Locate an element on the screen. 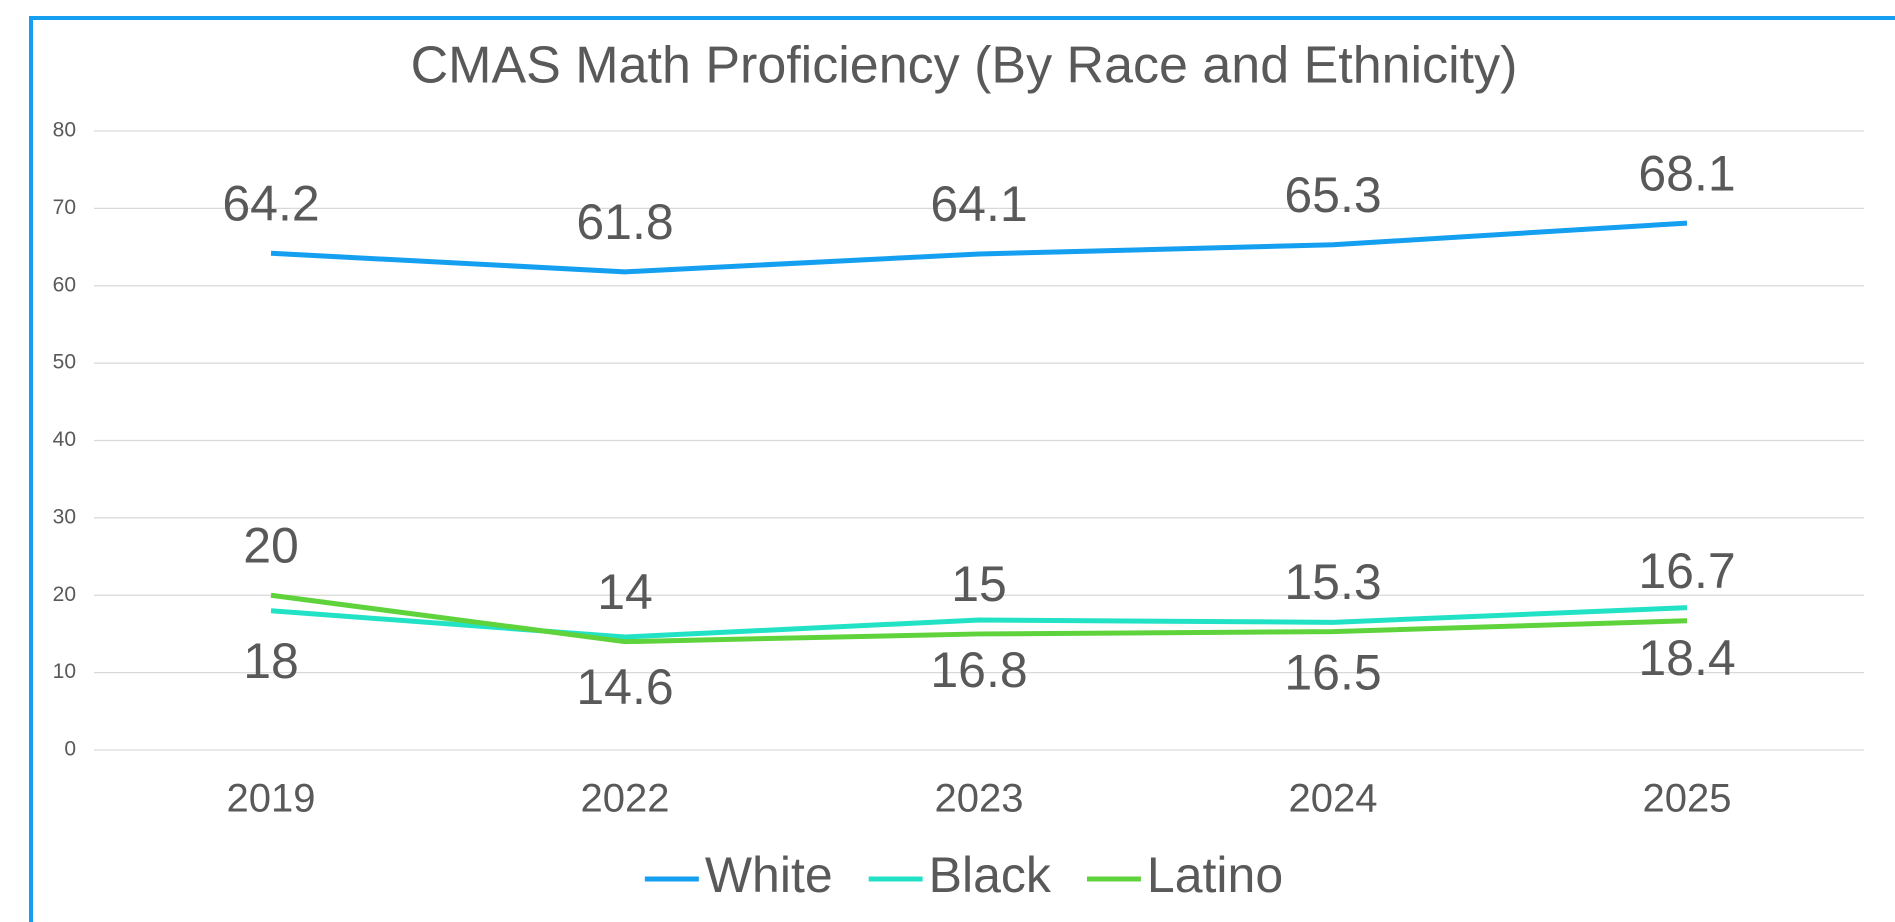 Image resolution: width=1895 pixels, height=922 pixels. y-tick-label: 10 is located at coordinates (64, 671).